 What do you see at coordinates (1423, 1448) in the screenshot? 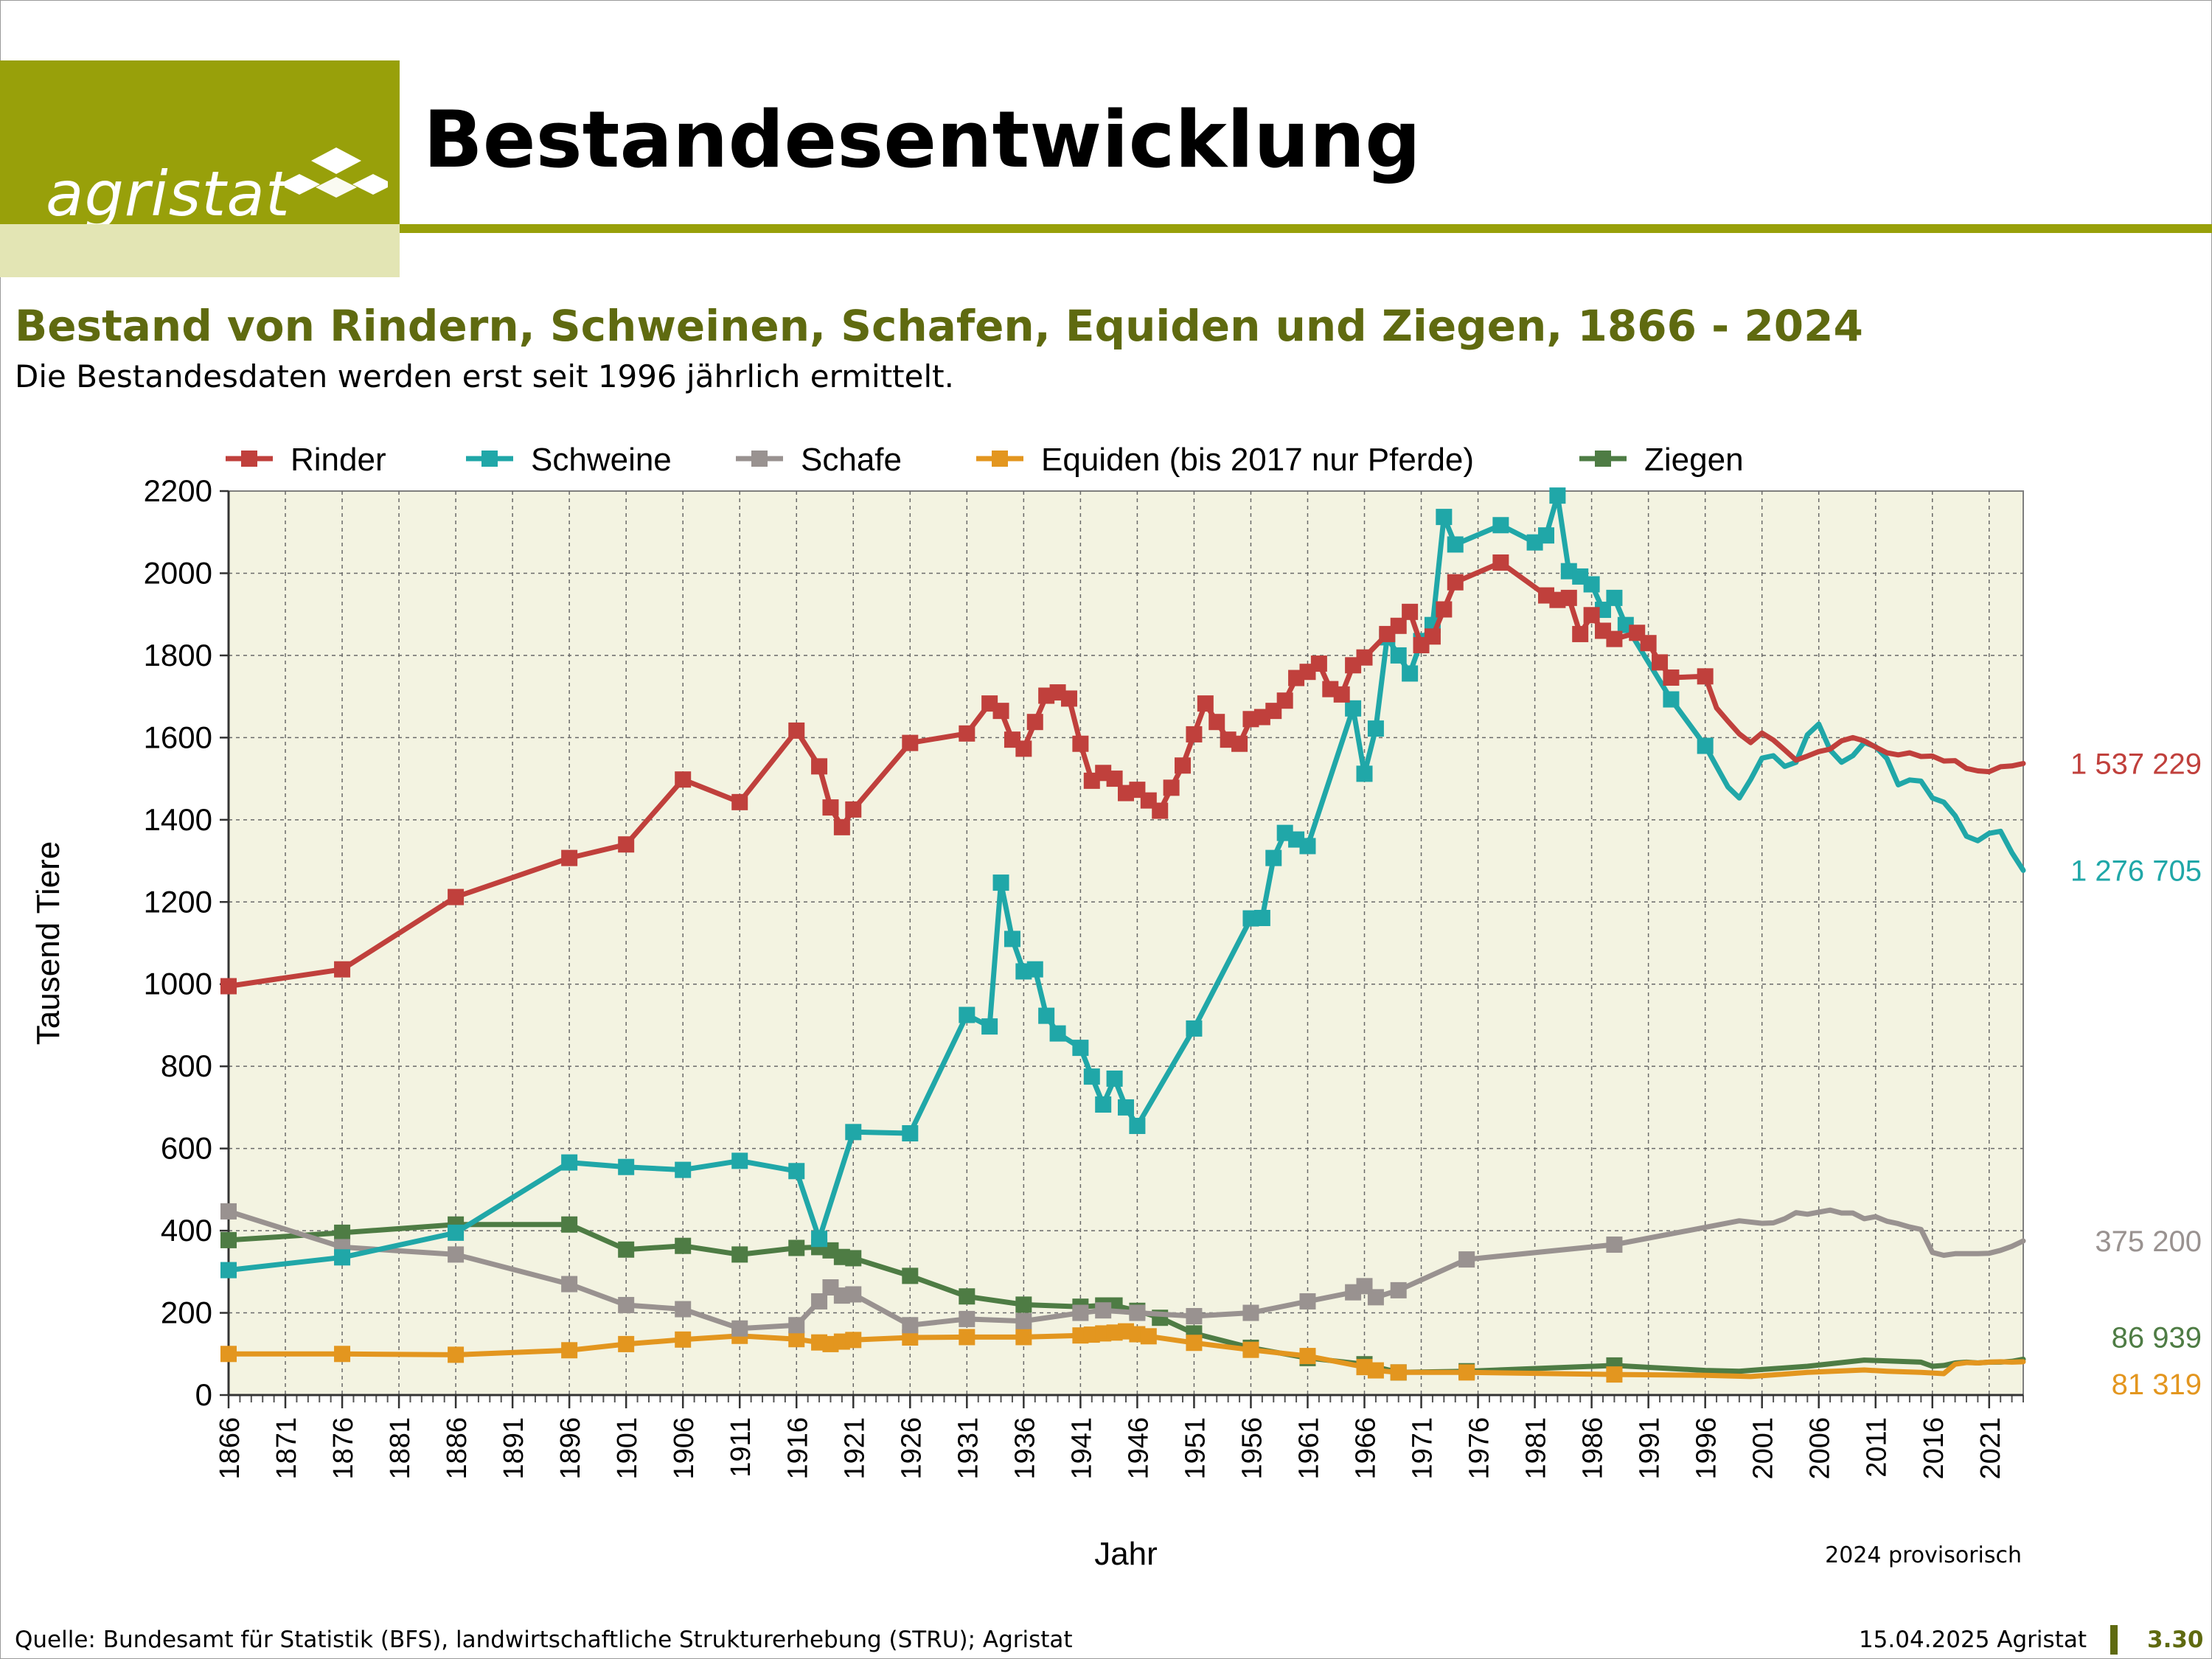
I see `x-tick-label: 1971` at bounding box center [1423, 1448].